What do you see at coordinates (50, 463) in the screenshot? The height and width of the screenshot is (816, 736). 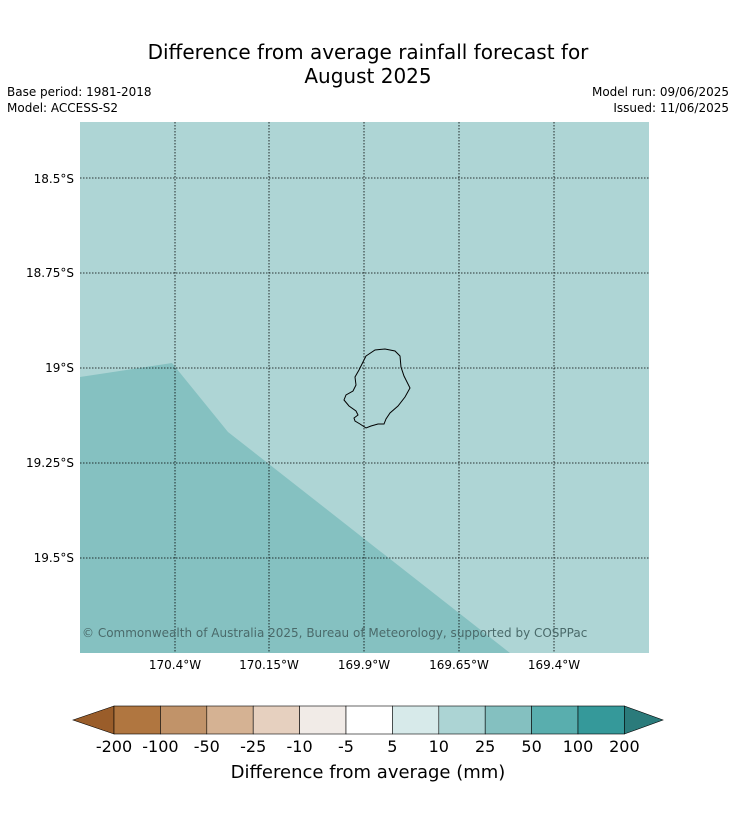 I see `lat-label-19-25: 19.25°S` at bounding box center [50, 463].